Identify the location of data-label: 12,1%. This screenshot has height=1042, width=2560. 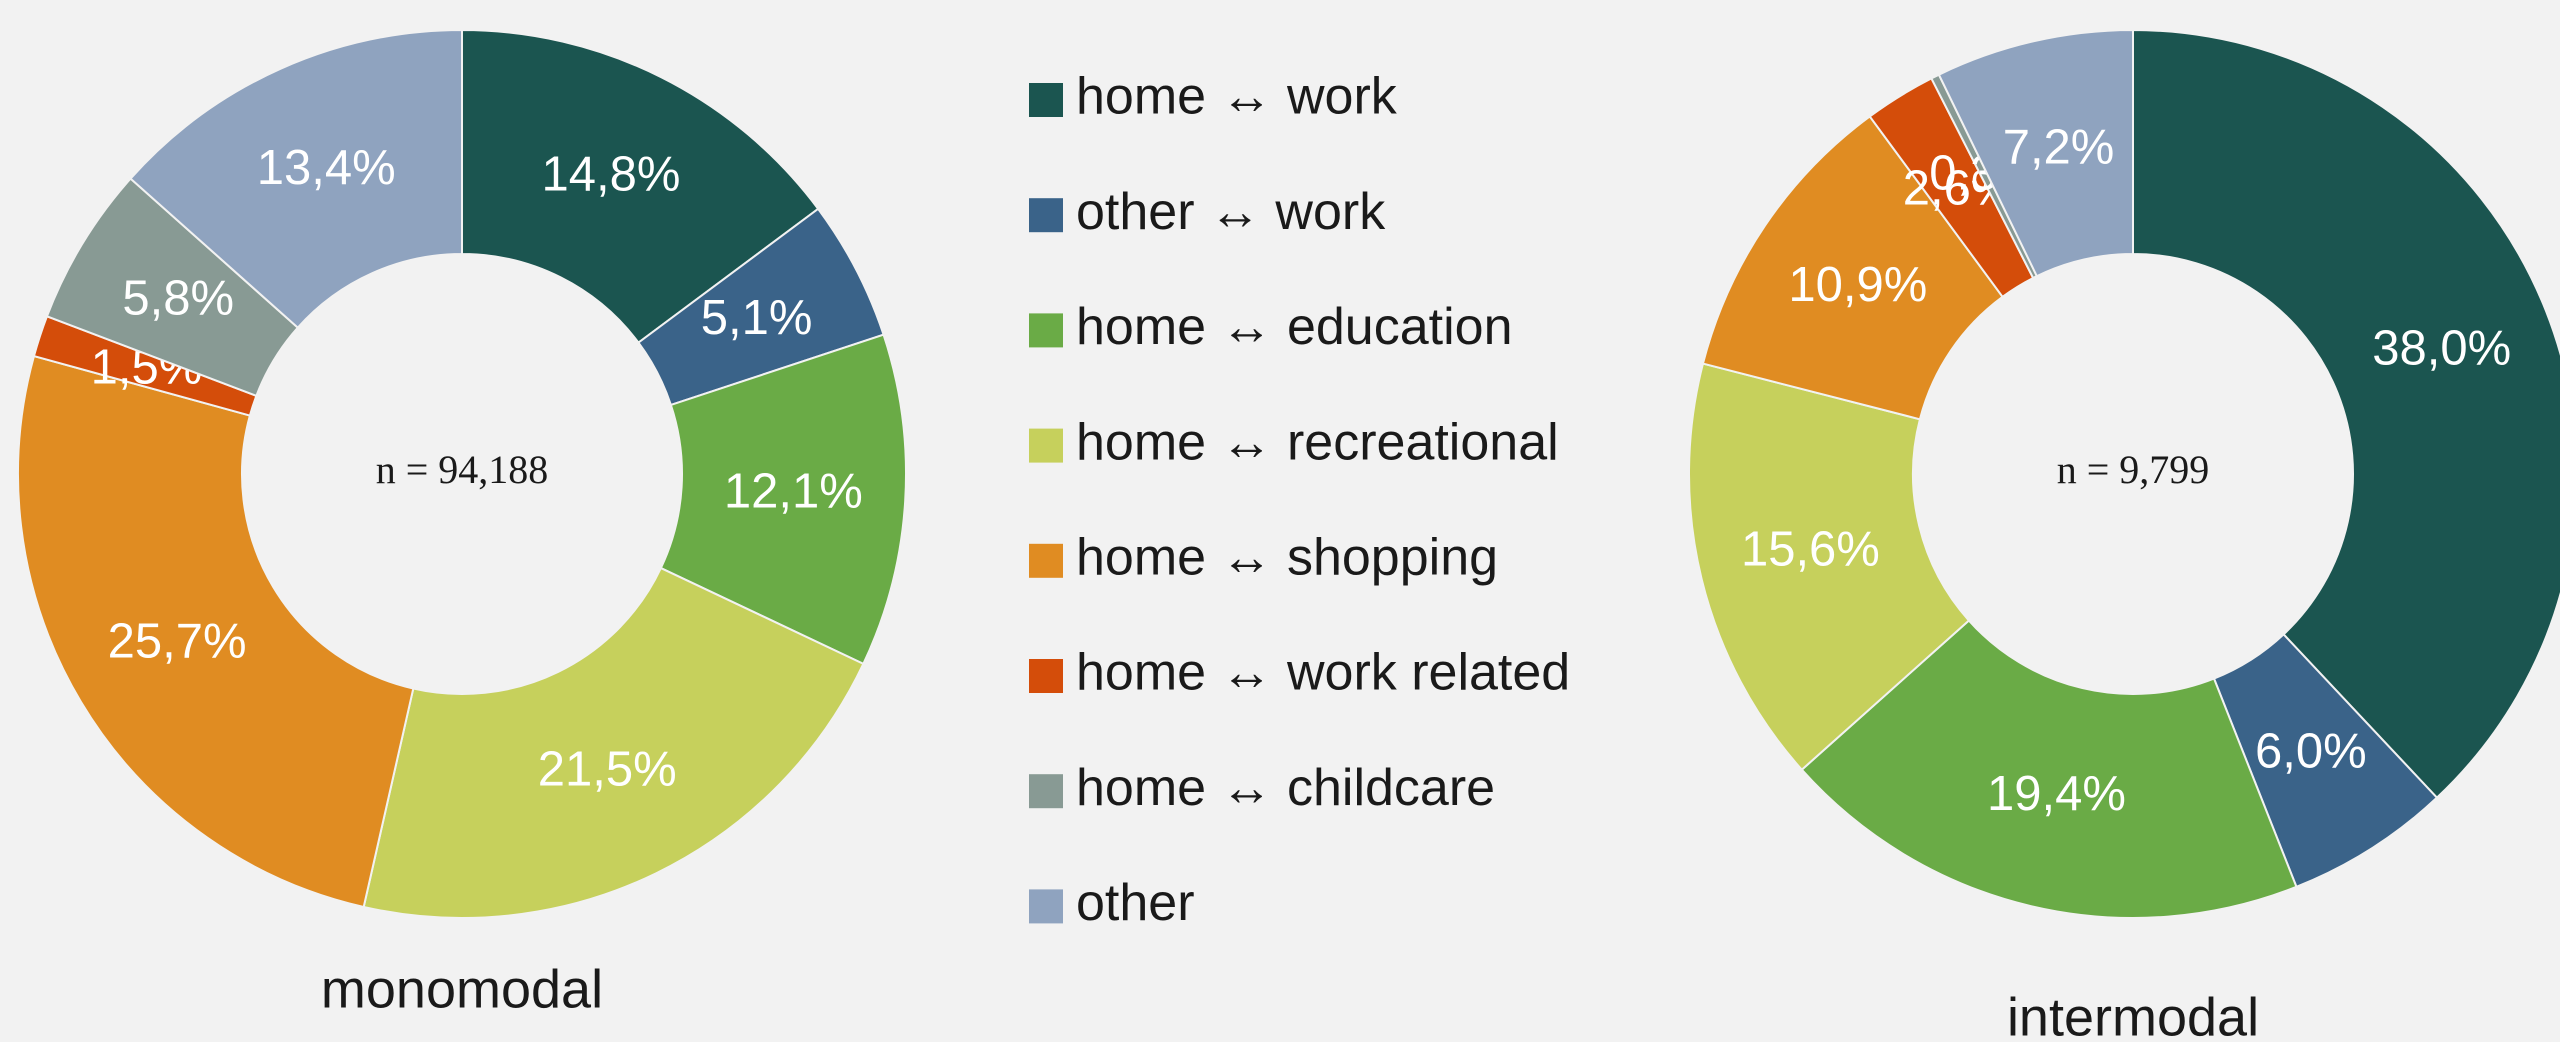
(793, 491).